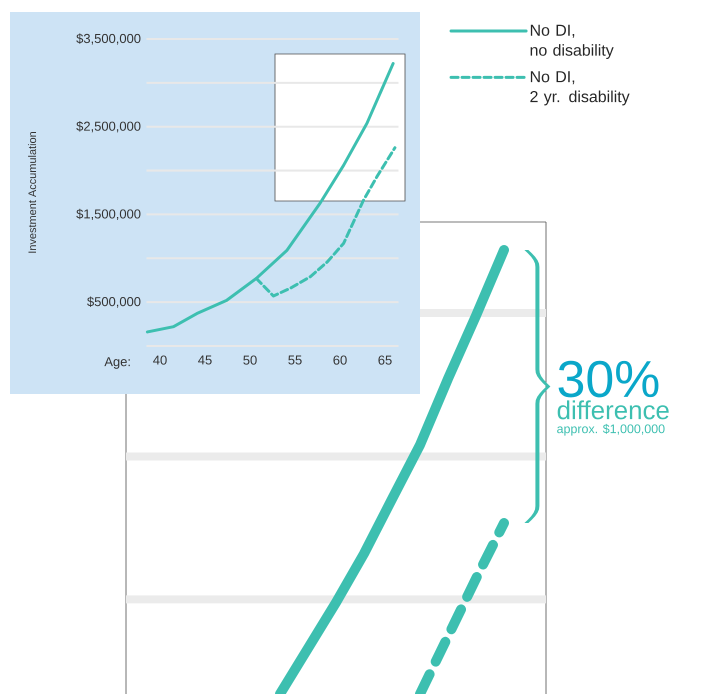 This screenshot has width=701, height=694. What do you see at coordinates (385, 360) in the screenshot?
I see `x-tick-label: 65` at bounding box center [385, 360].